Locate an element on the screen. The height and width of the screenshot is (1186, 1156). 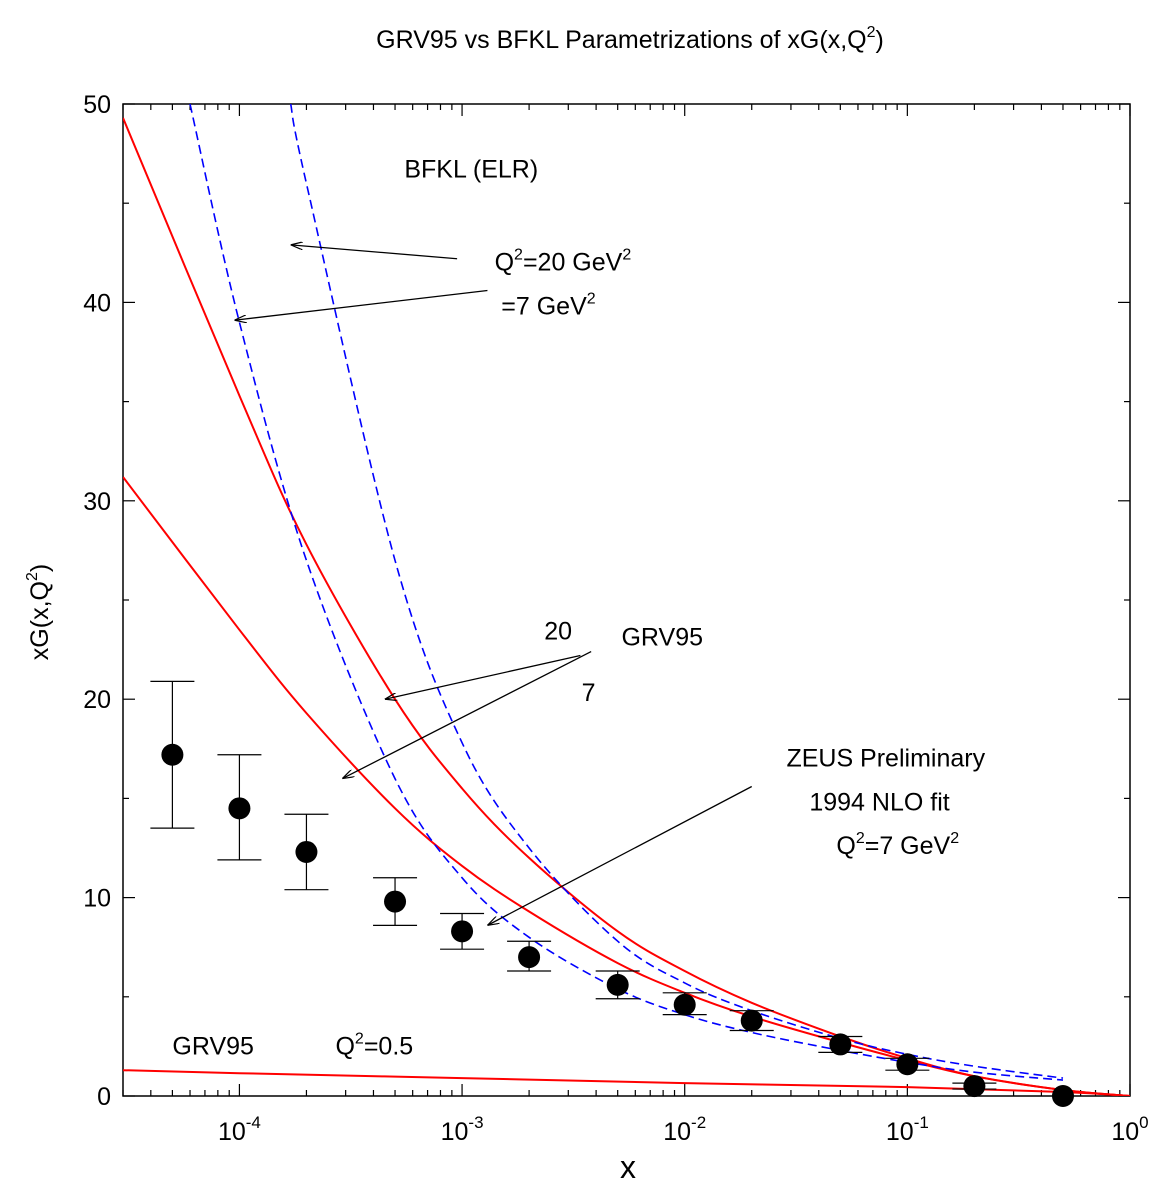
x-tick-label: 10⁰ is located at coordinates (1129, 1129).